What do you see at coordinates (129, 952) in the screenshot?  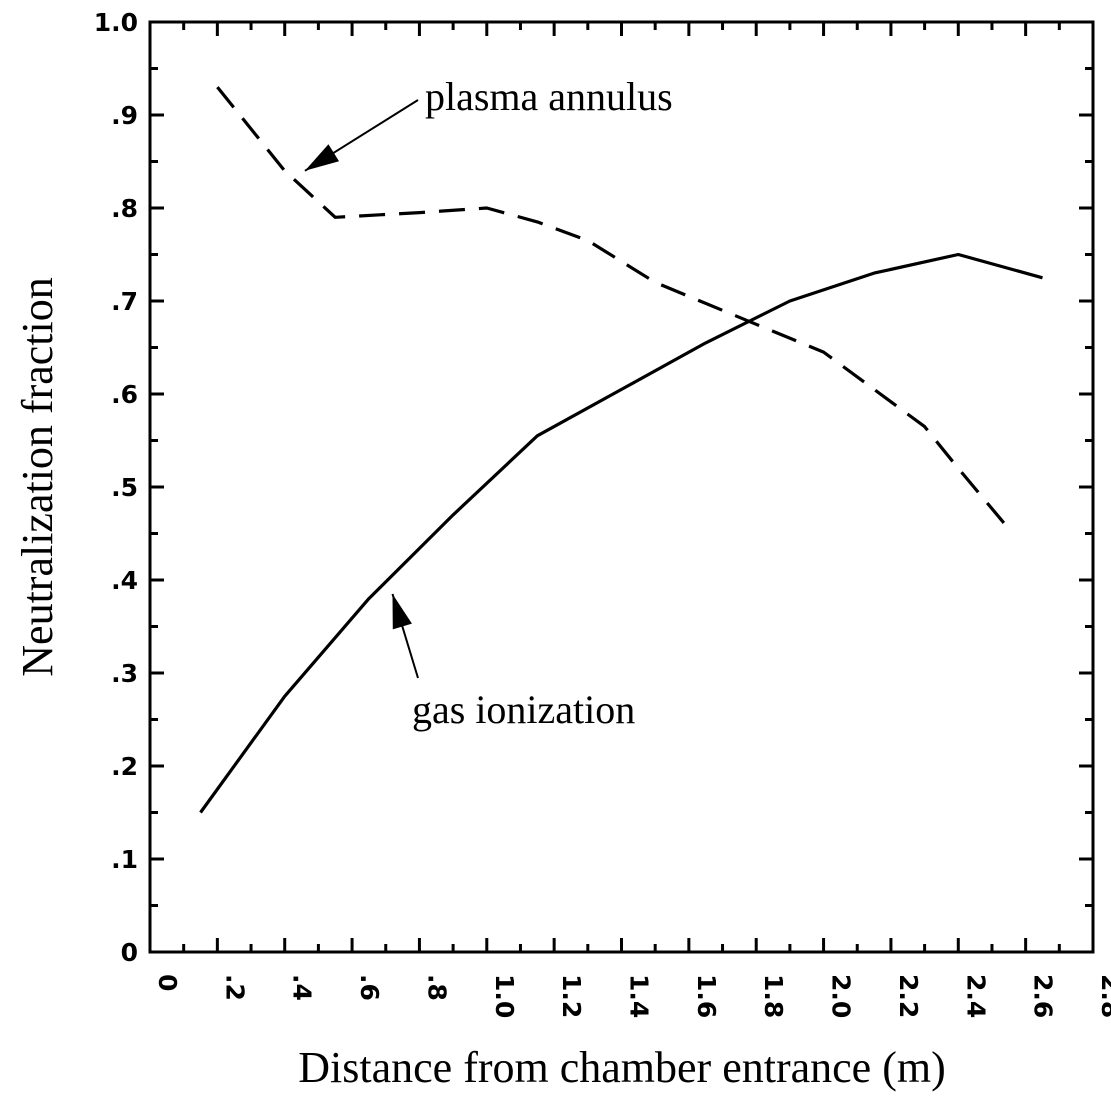 I see `y-tick-label: 0` at bounding box center [129, 952].